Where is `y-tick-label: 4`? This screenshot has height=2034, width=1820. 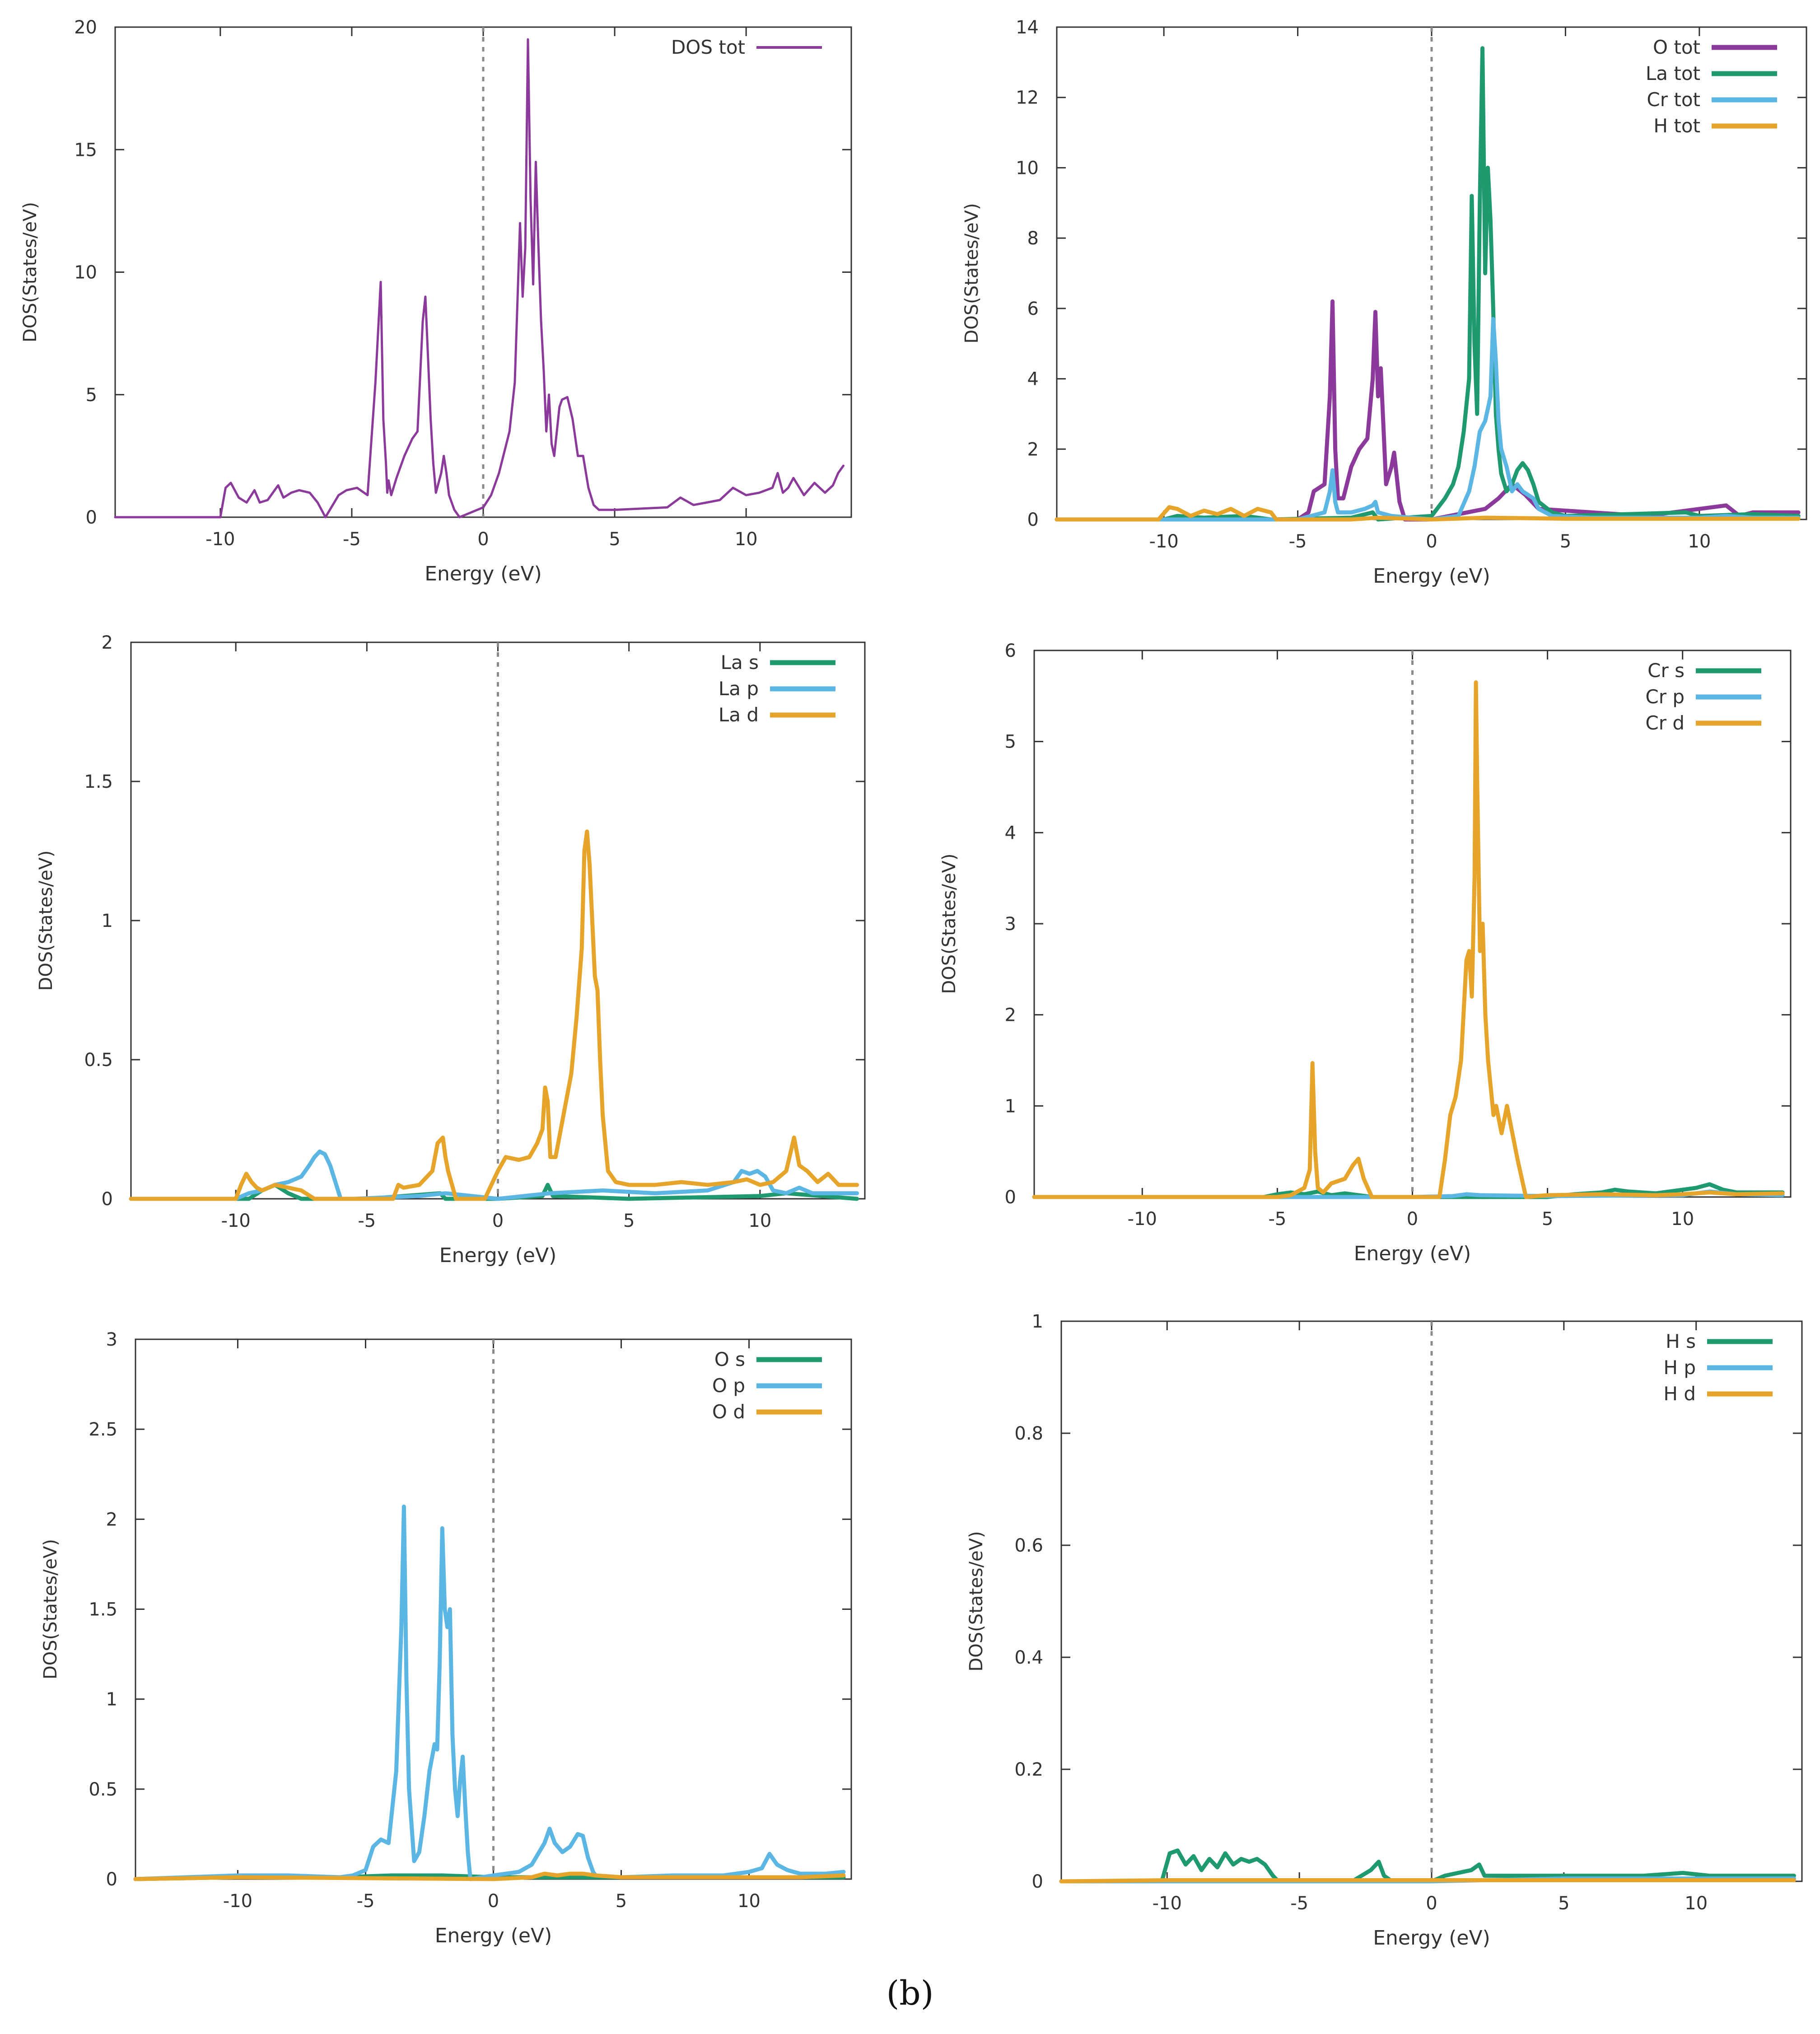 y-tick-label: 4 is located at coordinates (1010, 833).